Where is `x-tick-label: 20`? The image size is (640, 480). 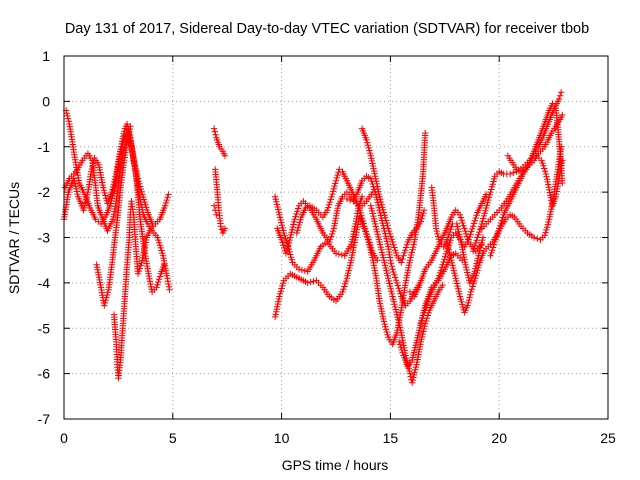
x-tick-label: 20 is located at coordinates (499, 438).